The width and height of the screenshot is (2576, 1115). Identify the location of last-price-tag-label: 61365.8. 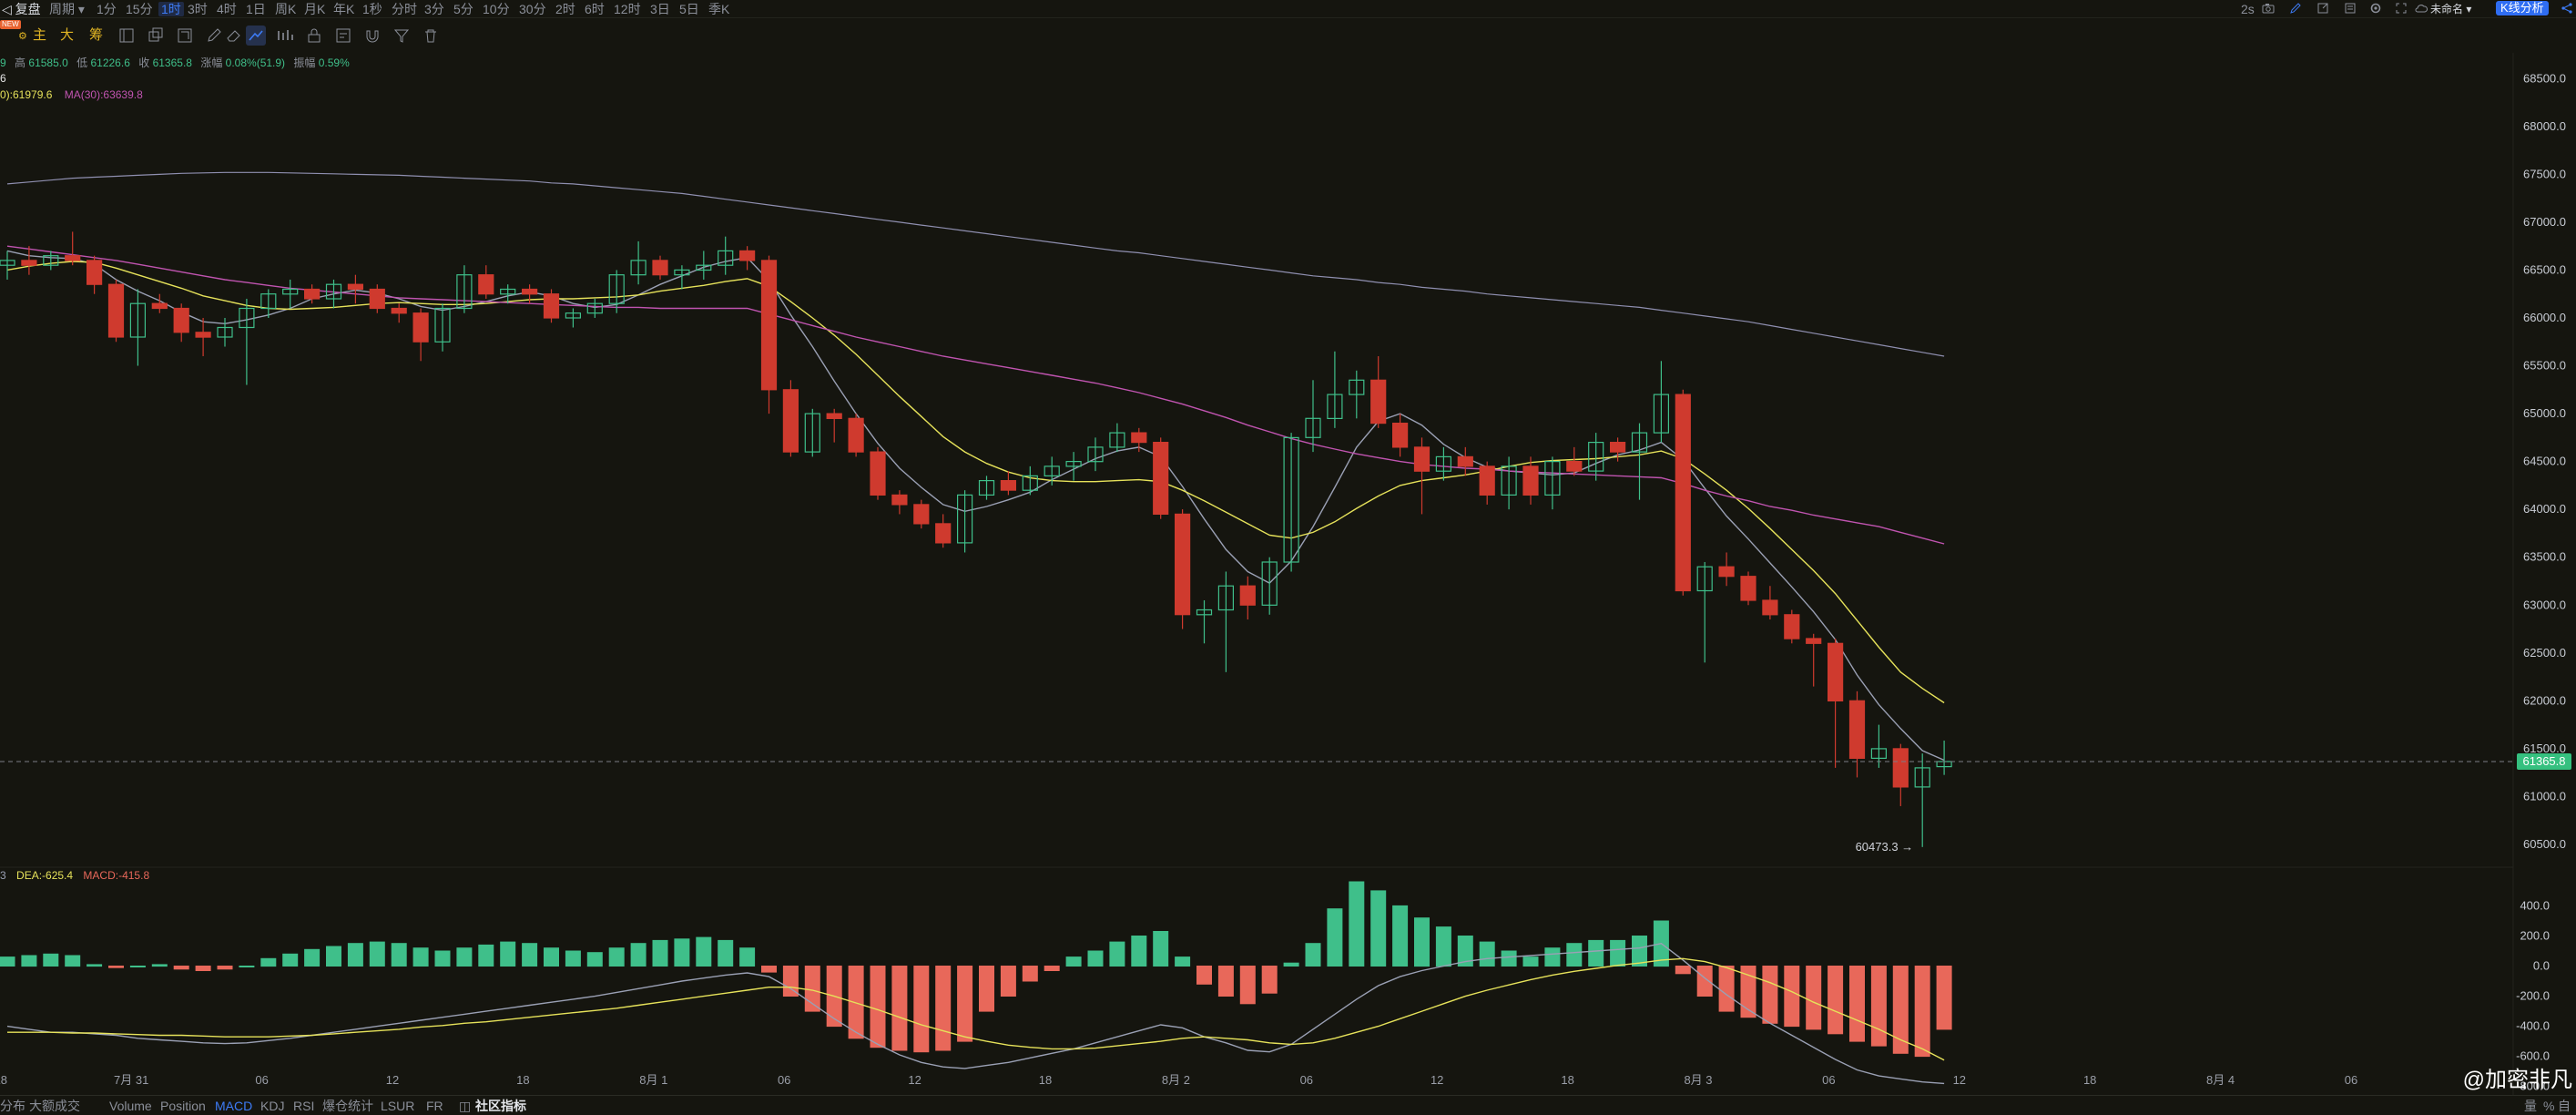
(2545, 761).